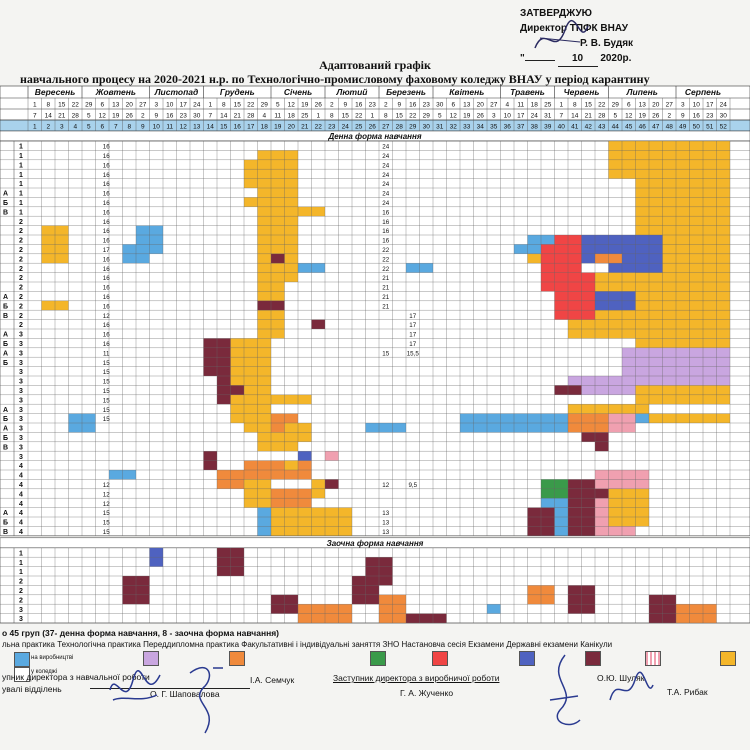 This screenshot has height=750, width=750. Describe the element at coordinates (656, 116) in the screenshot. I see `week-end-day: 26` at that location.